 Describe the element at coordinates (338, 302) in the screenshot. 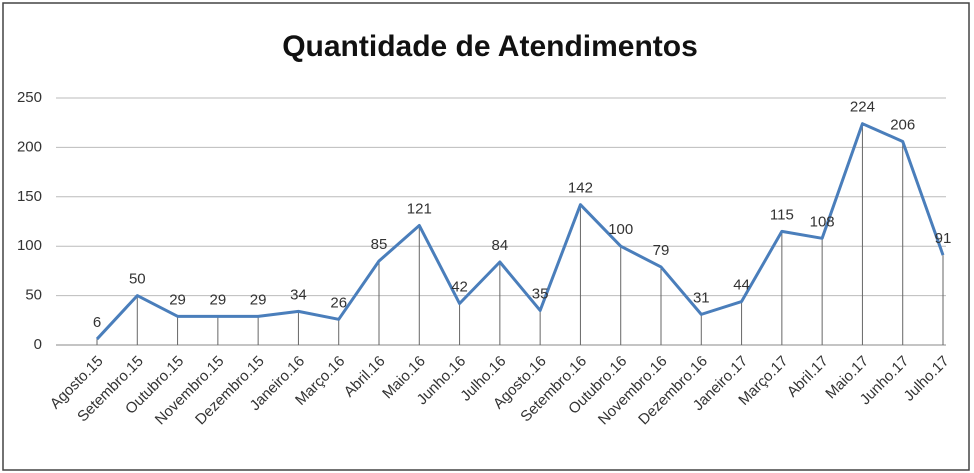

I see `data-label: 26` at that location.